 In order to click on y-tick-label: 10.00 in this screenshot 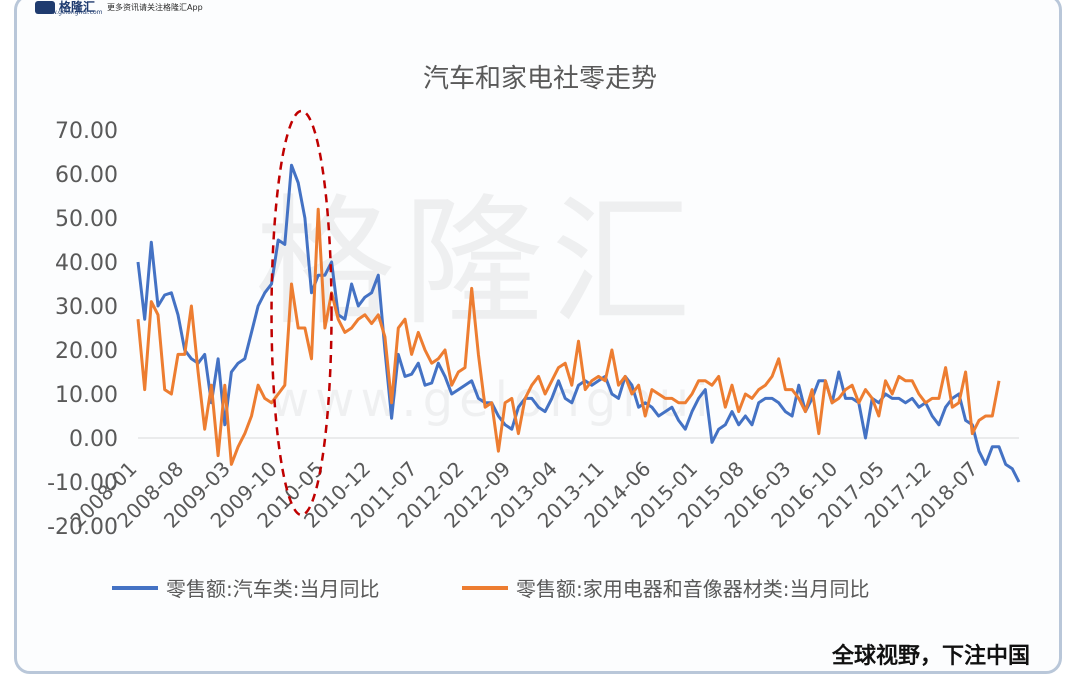, I will do `click(86, 395)`.